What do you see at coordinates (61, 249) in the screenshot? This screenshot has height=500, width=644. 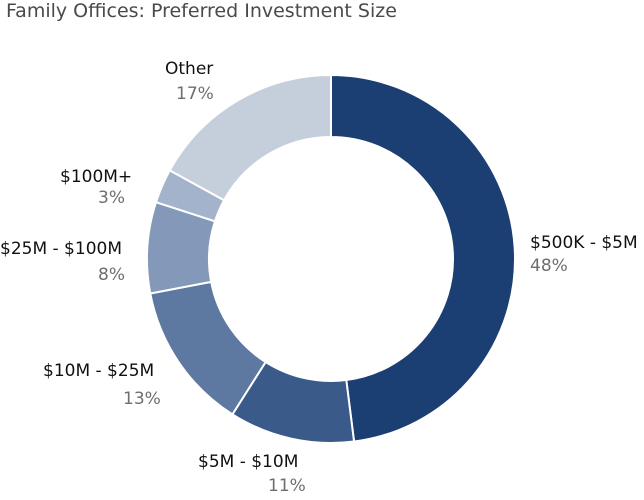 I see `slice-label: $25M - $100M` at bounding box center [61, 249].